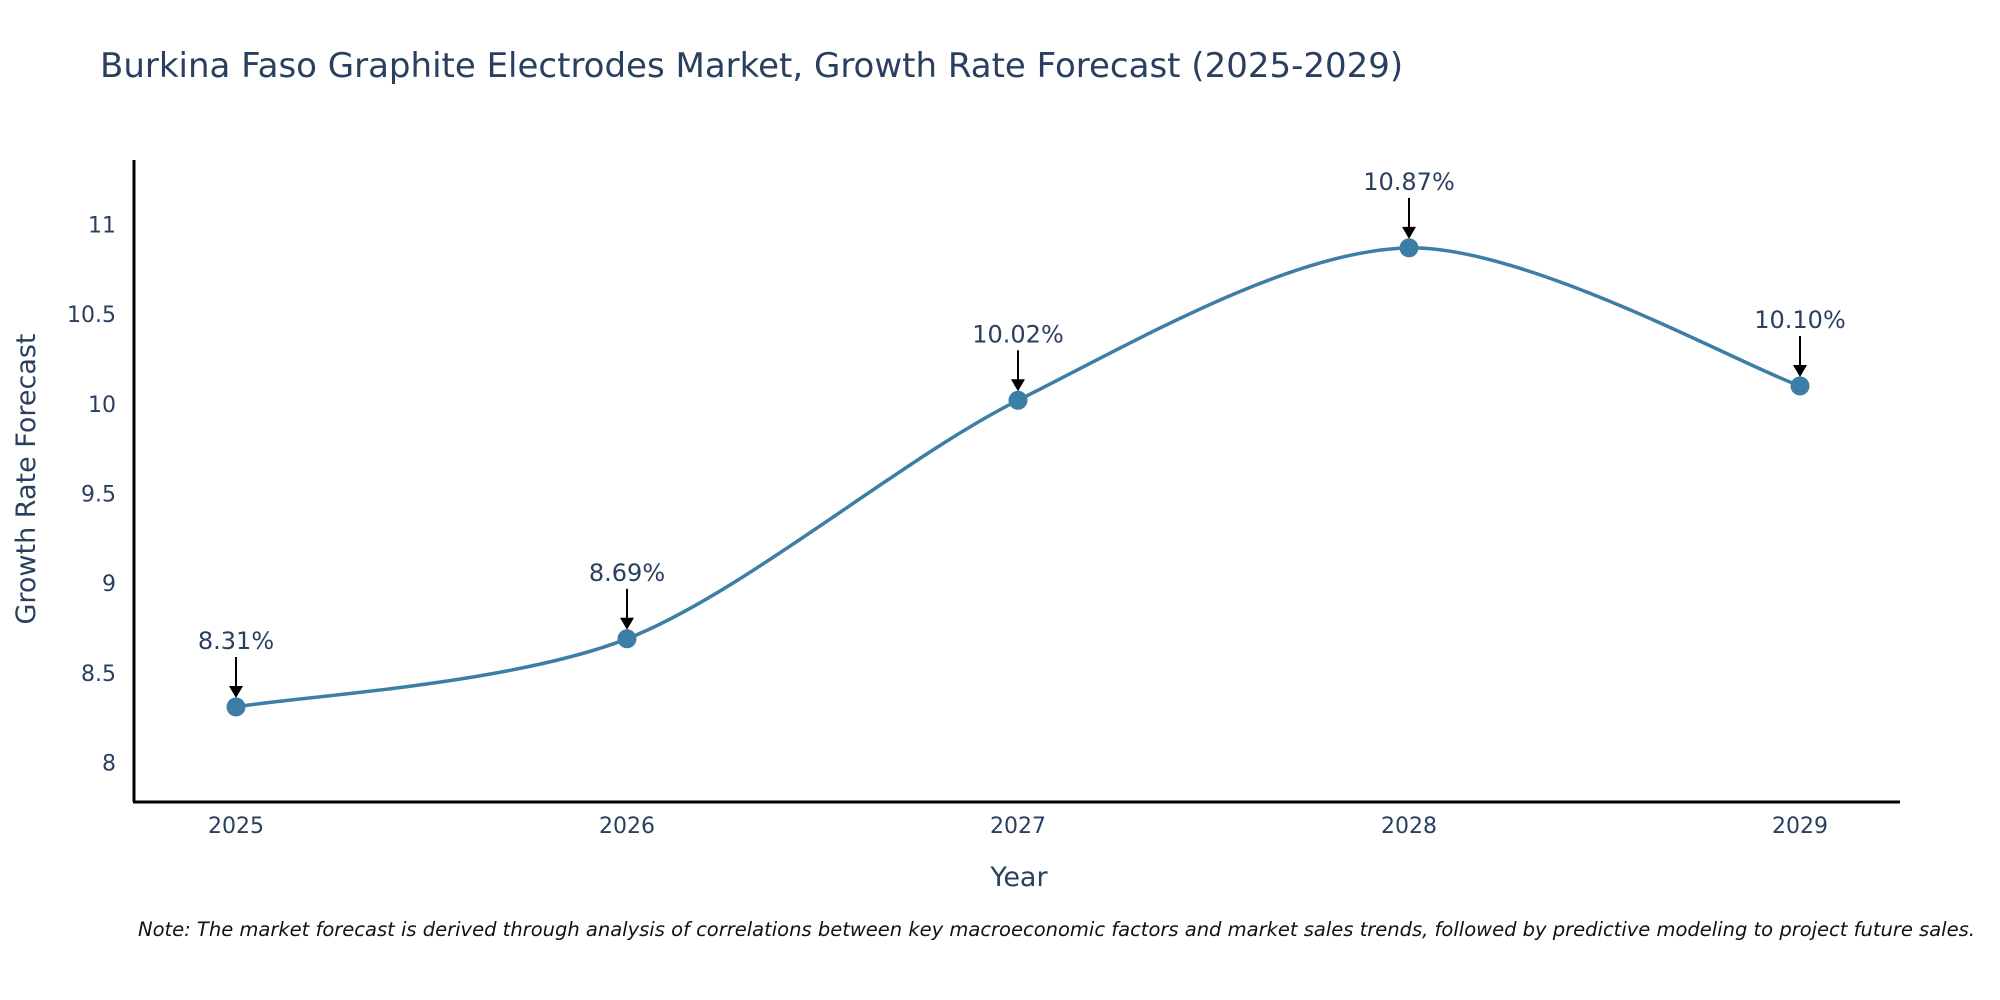  Describe the element at coordinates (102, 405) in the screenshot. I see `y-tick-label: 10` at that location.